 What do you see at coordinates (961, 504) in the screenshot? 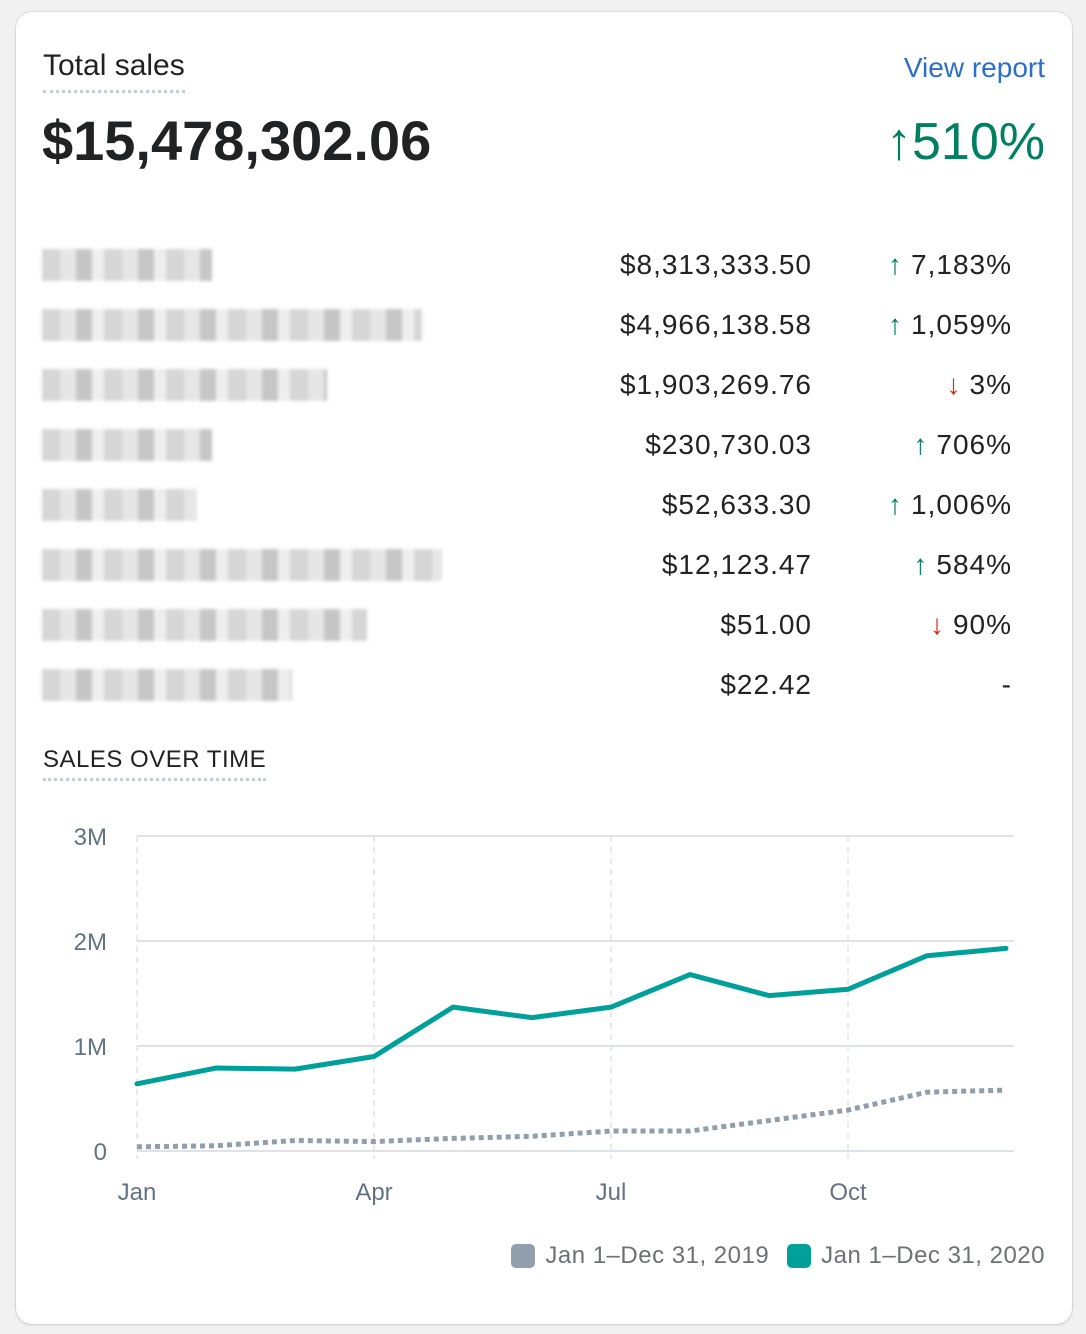
I see `row-change-value: 1,006%` at bounding box center [961, 504].